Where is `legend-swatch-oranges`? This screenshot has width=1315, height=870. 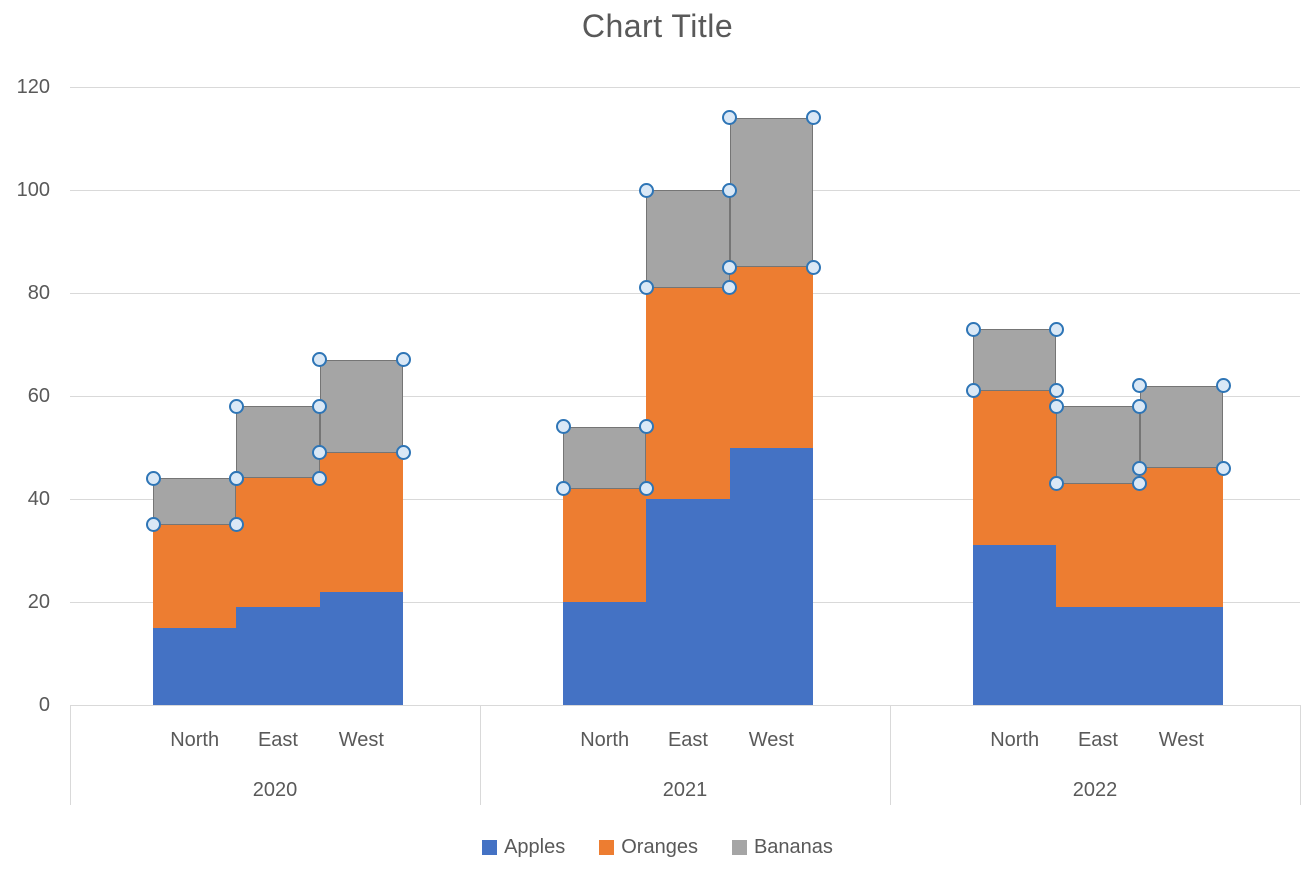
legend-swatch-oranges is located at coordinates (607, 847).